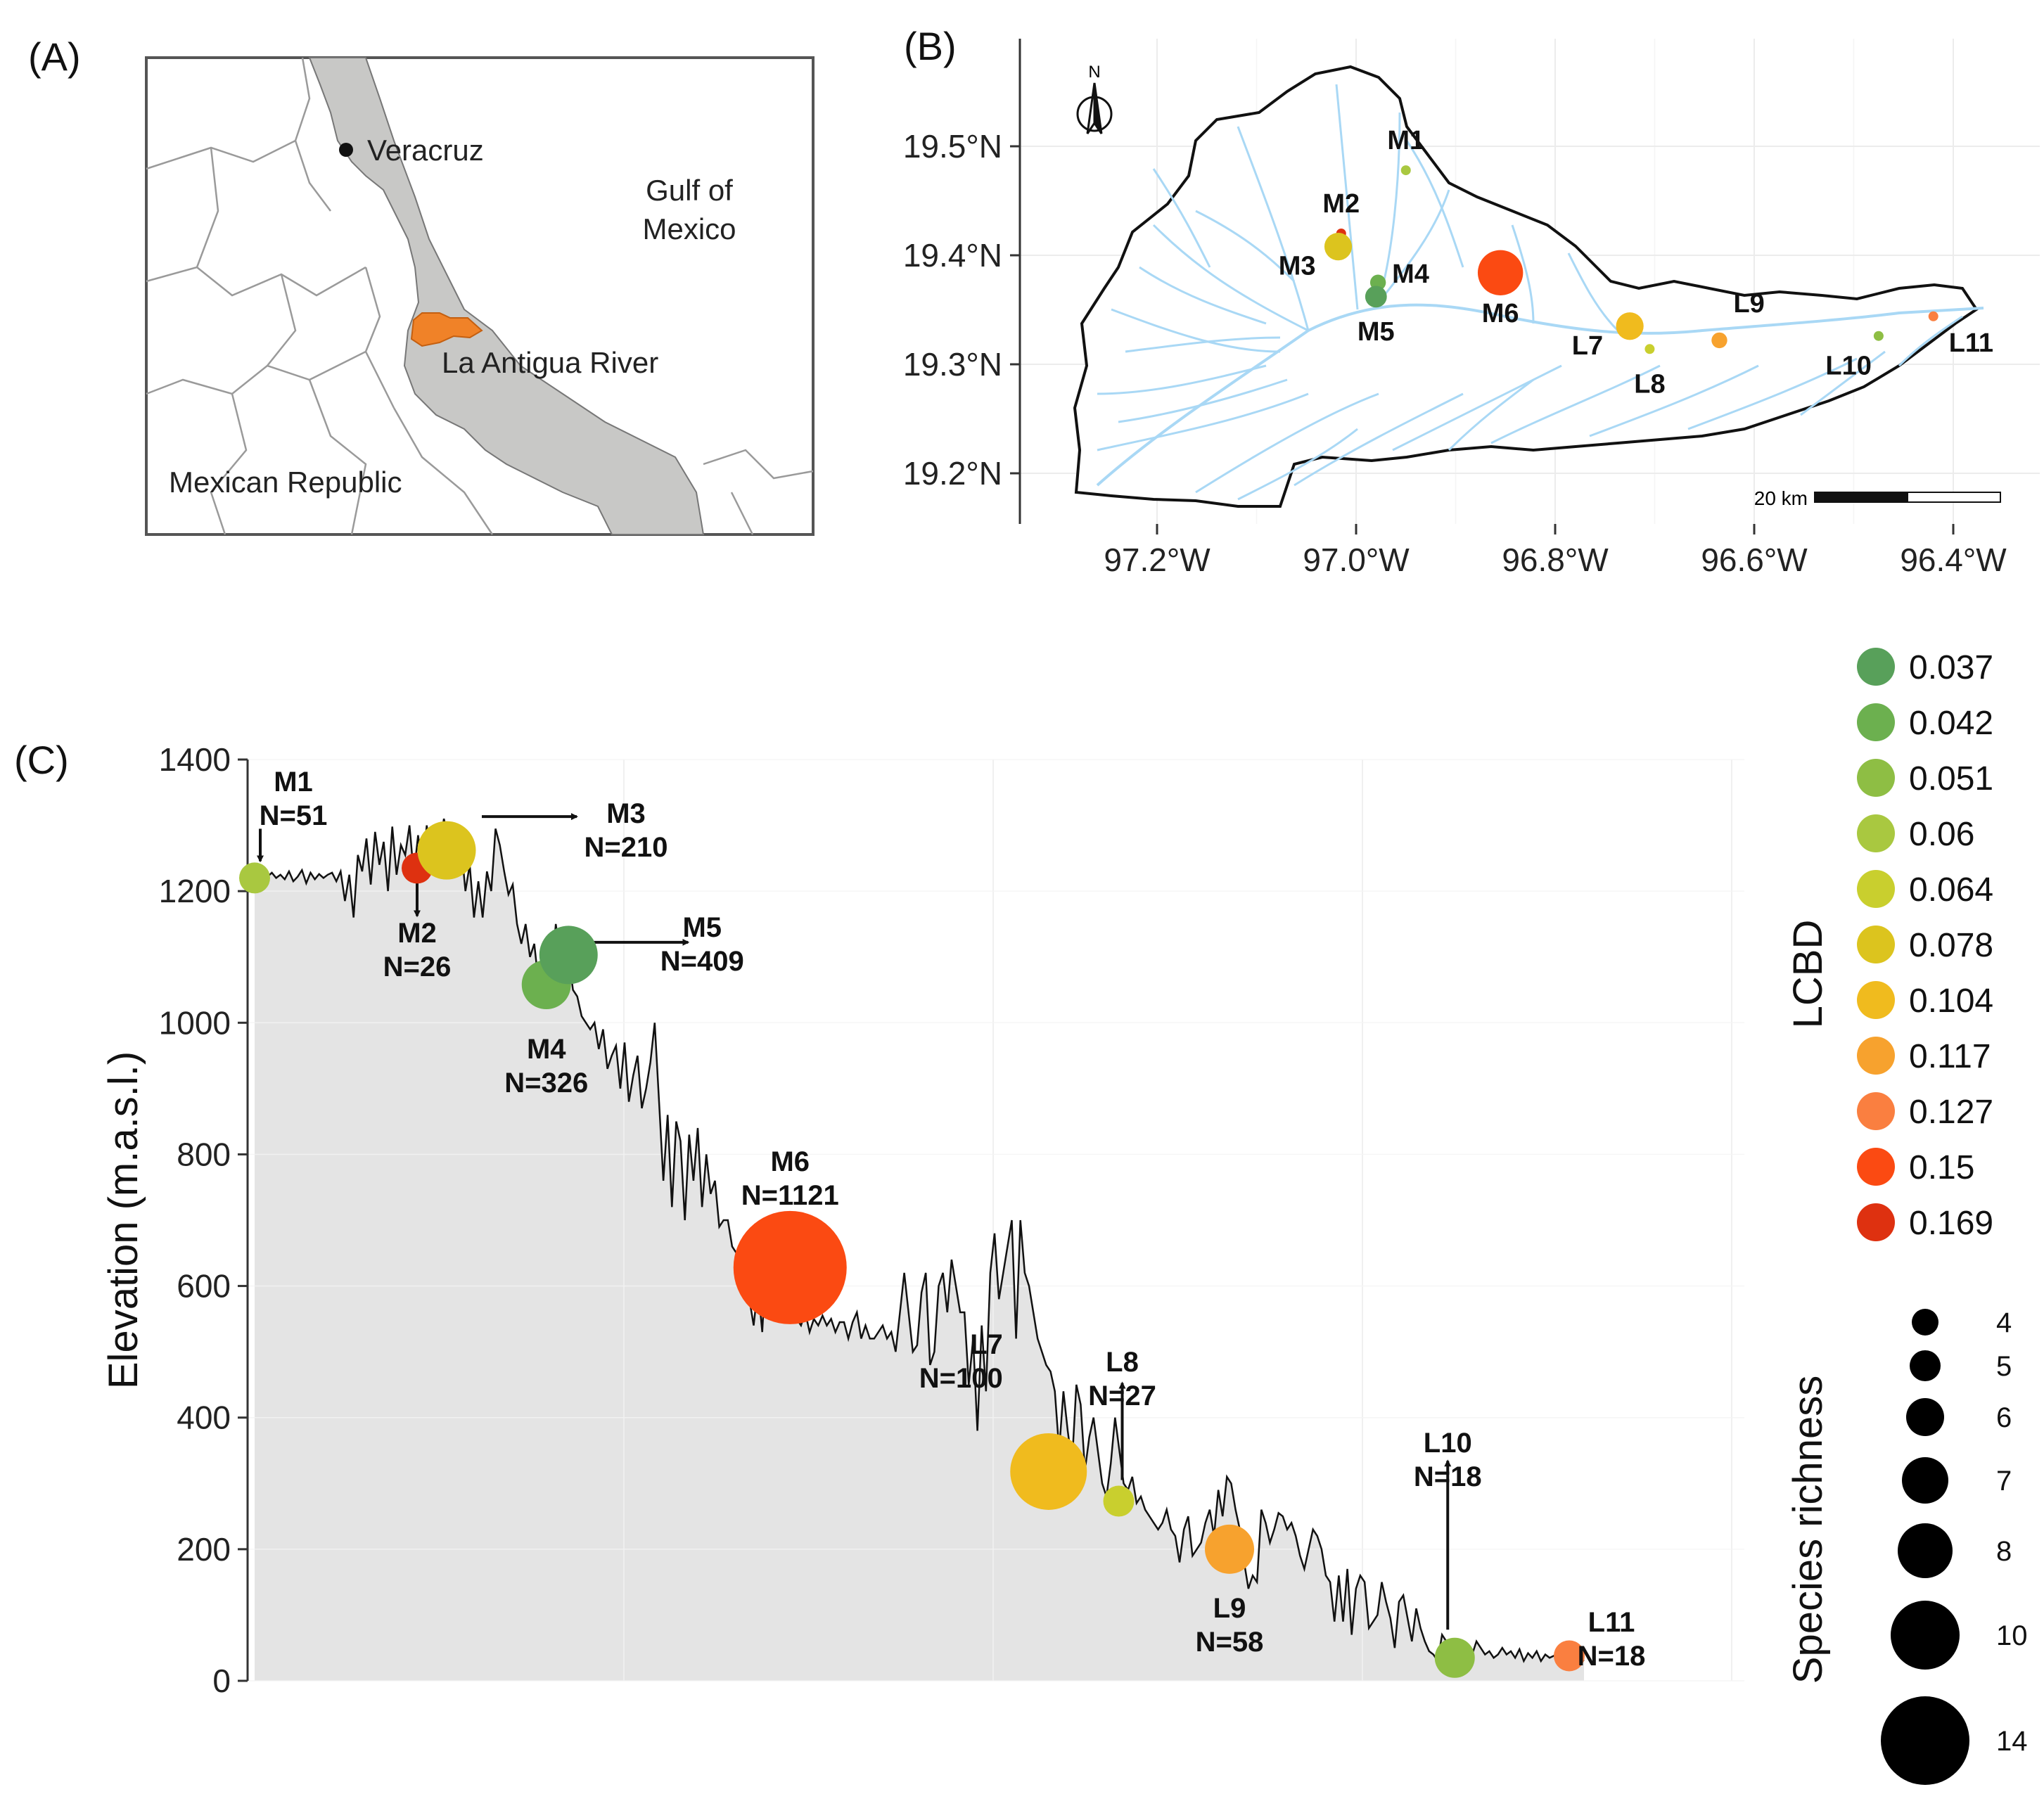 Image resolution: width=2044 pixels, height=1806 pixels. I want to click on map-site-label: M3, so click(1297, 266).